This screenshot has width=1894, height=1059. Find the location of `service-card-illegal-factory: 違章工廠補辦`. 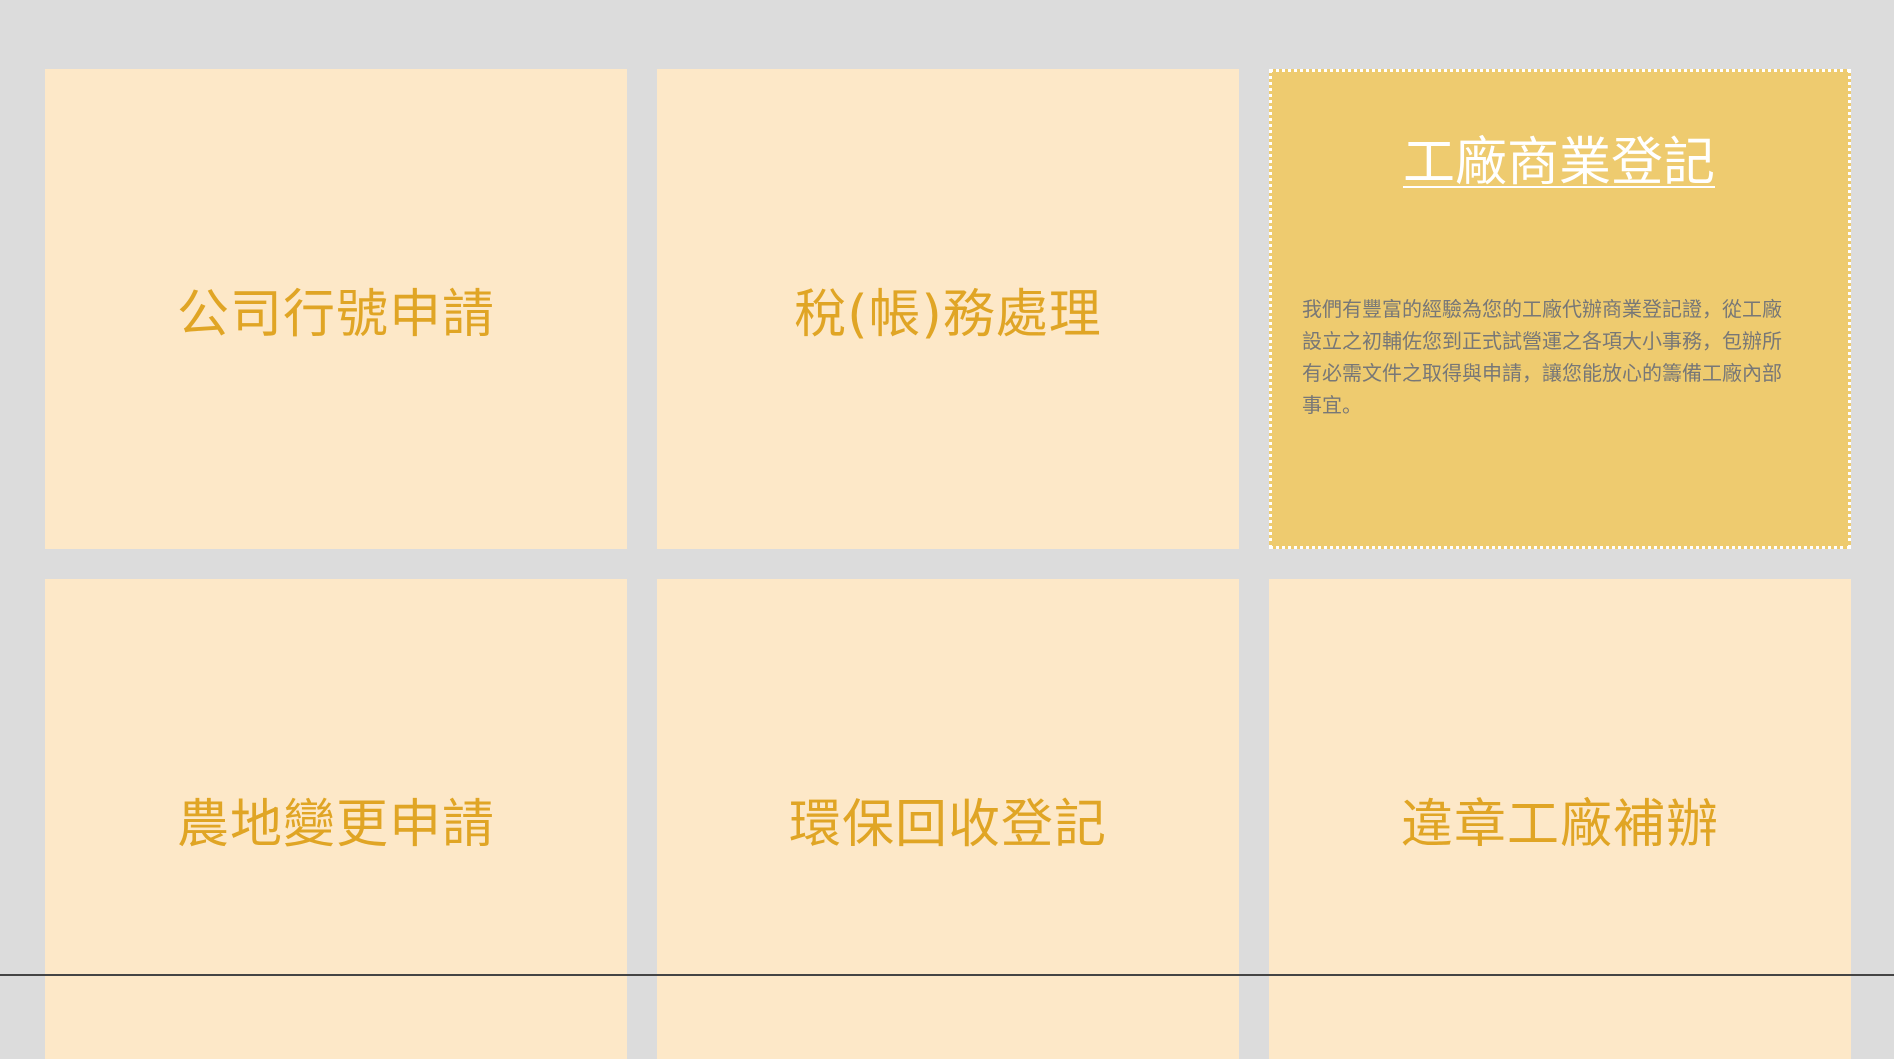

service-card-illegal-factory: 違章工廠補辦 is located at coordinates (1560, 819).